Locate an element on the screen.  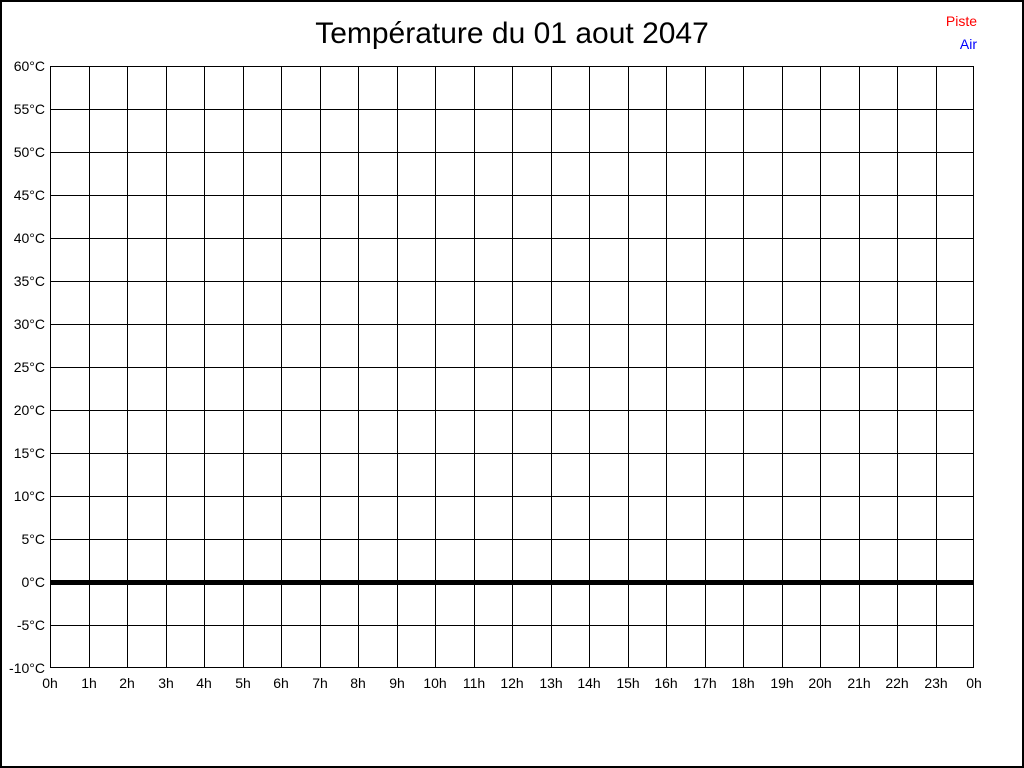
x-axis-tick-label: 10h is located at coordinates (435, 683).